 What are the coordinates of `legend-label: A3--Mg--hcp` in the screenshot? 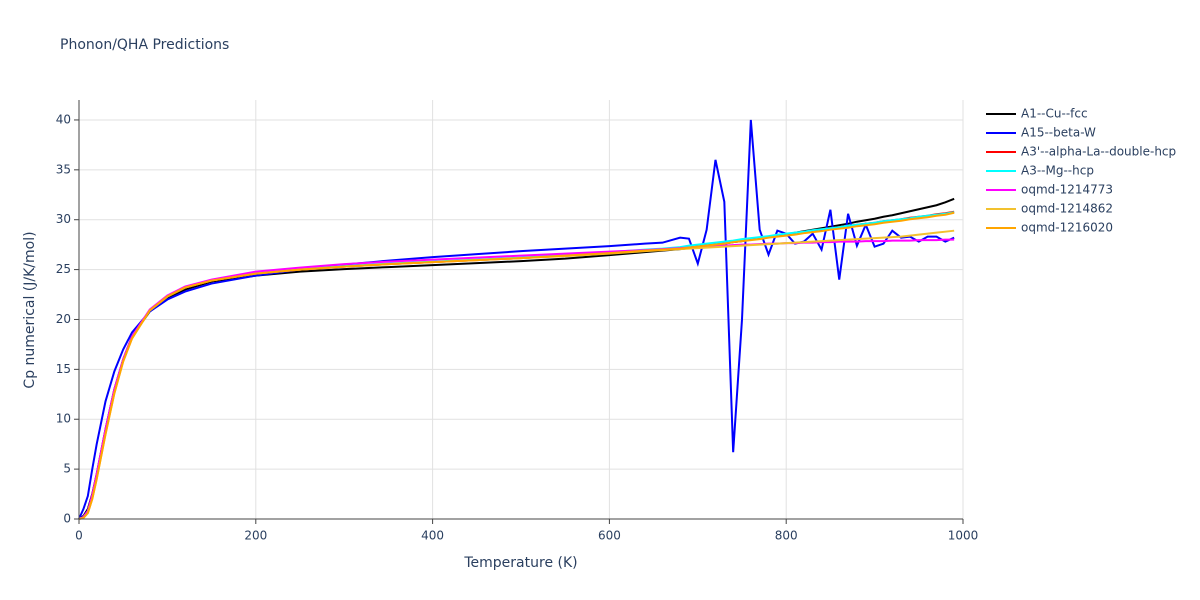 It's located at (1057, 171).